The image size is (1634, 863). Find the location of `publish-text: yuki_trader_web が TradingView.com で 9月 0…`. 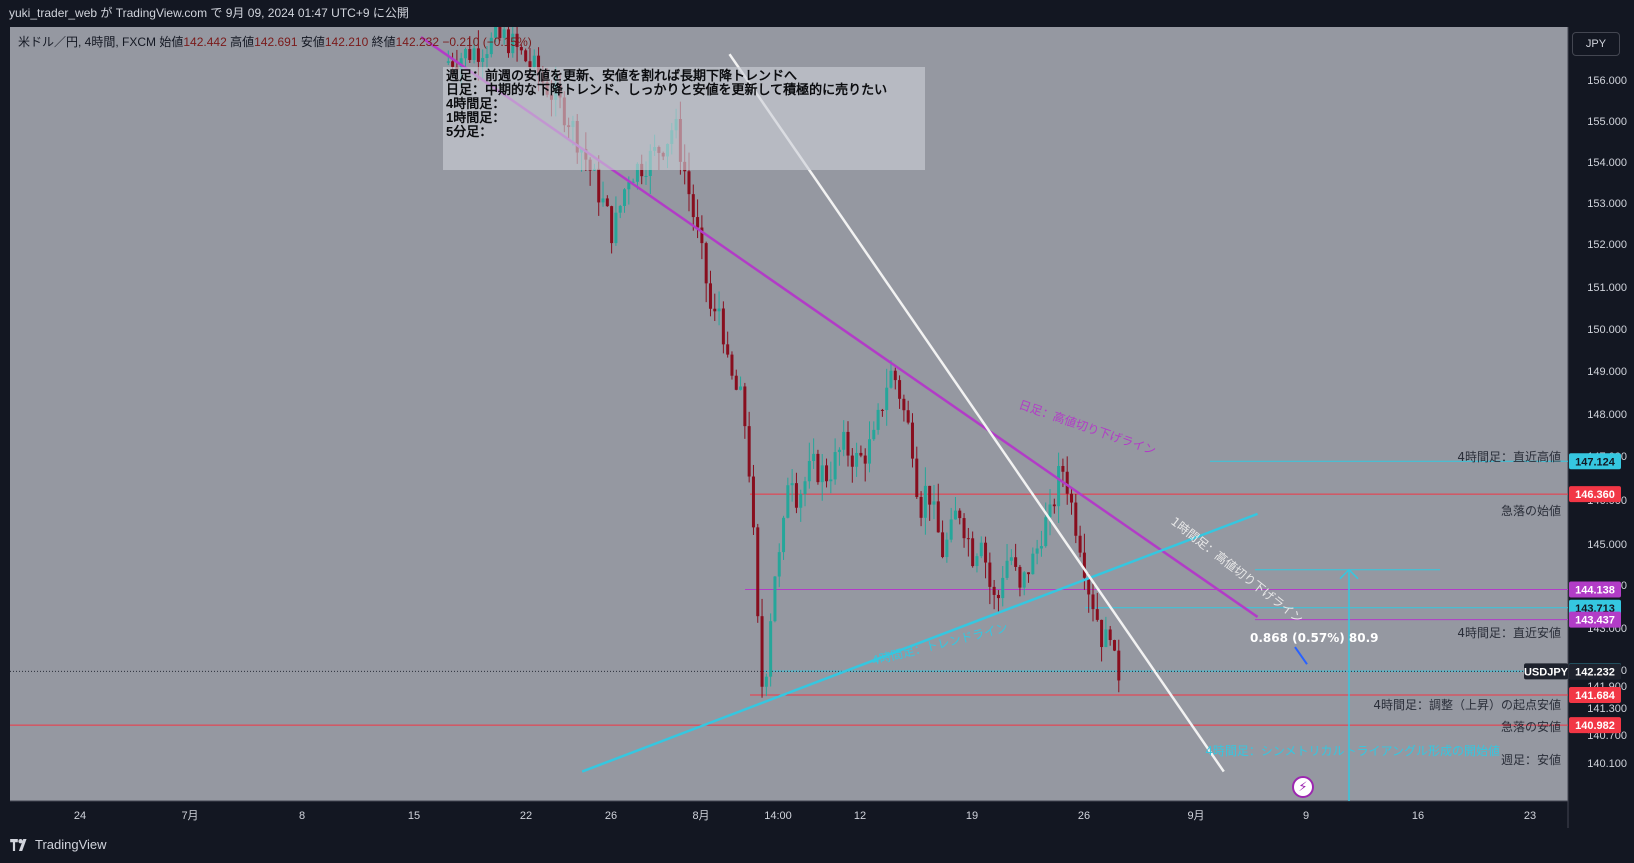

publish-text: yuki_trader_web が TradingView.com で 9月 0… is located at coordinates (209, 13).